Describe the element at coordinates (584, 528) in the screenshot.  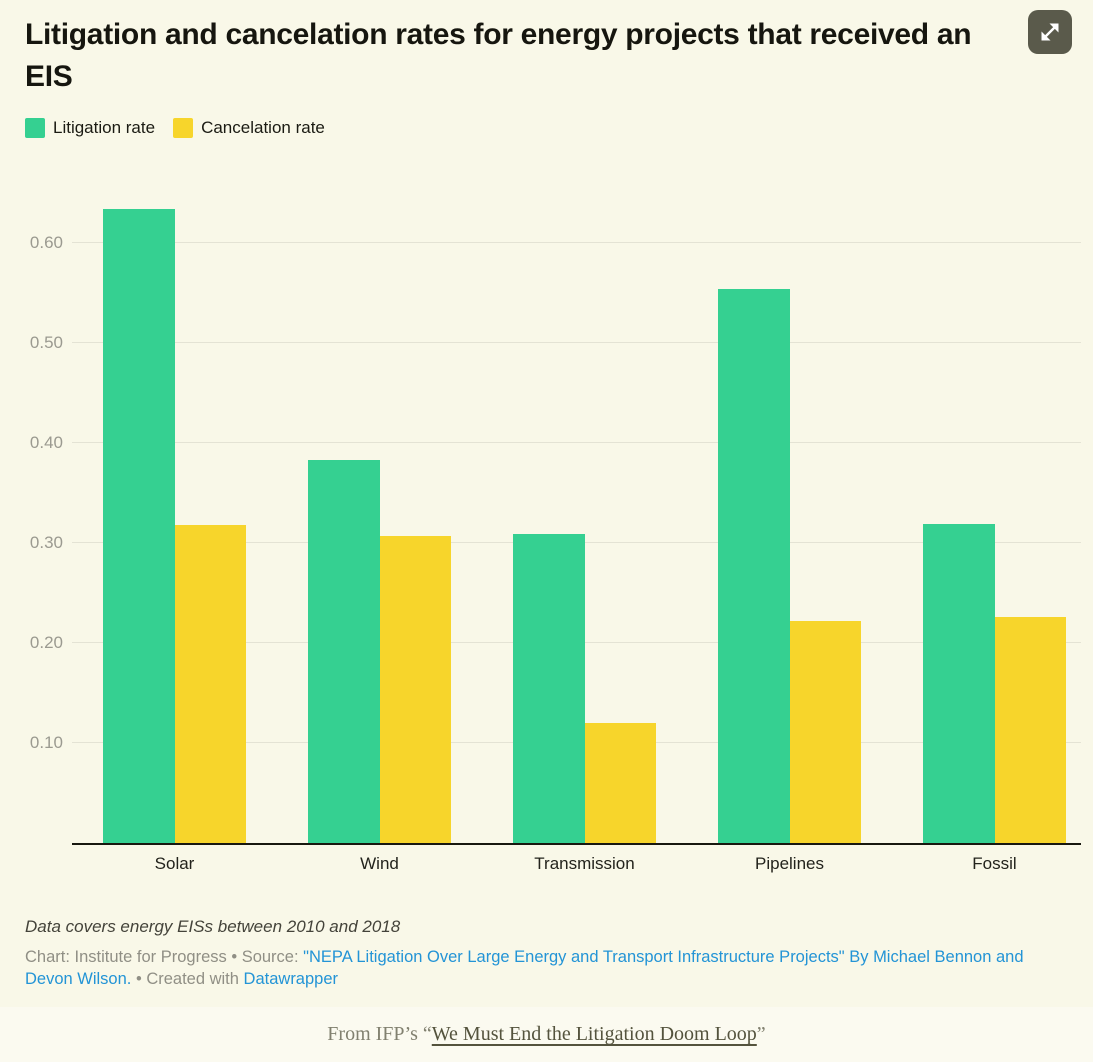
I see `bar-group-transmission: Transmission` at that location.